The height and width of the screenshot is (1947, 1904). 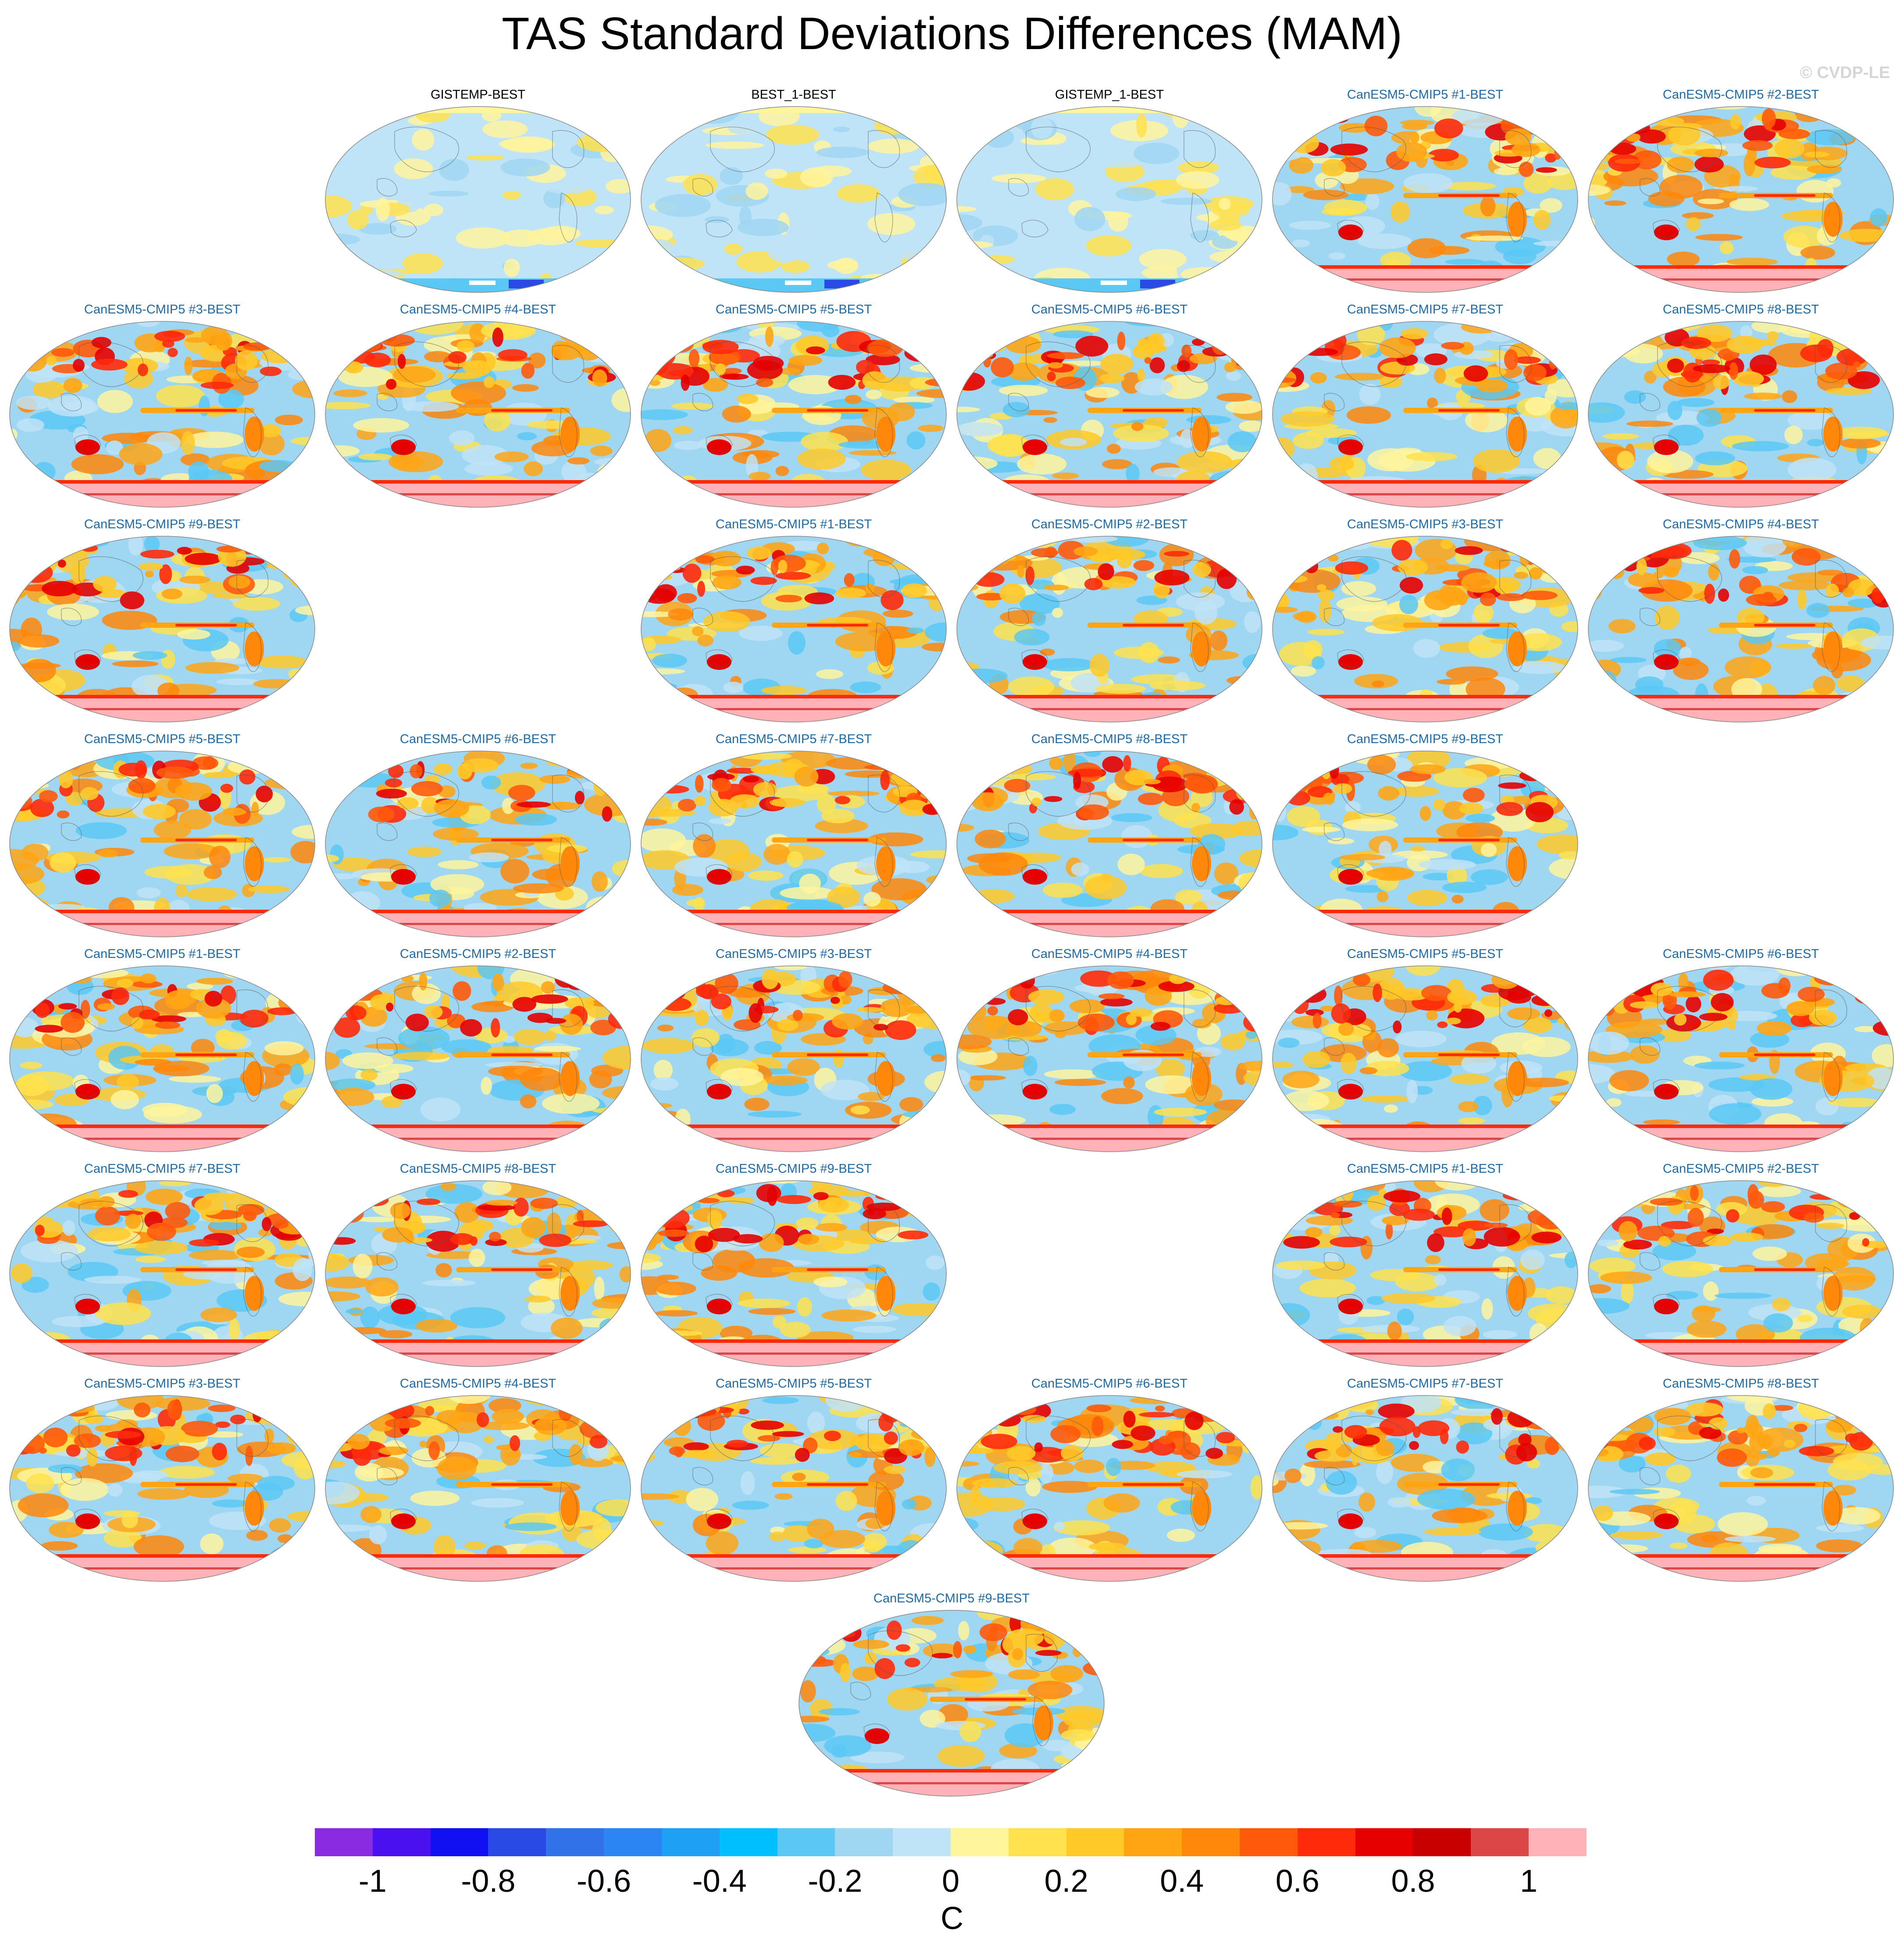 I want to click on colorbar-tick-label: -0.8, so click(x=488, y=1881).